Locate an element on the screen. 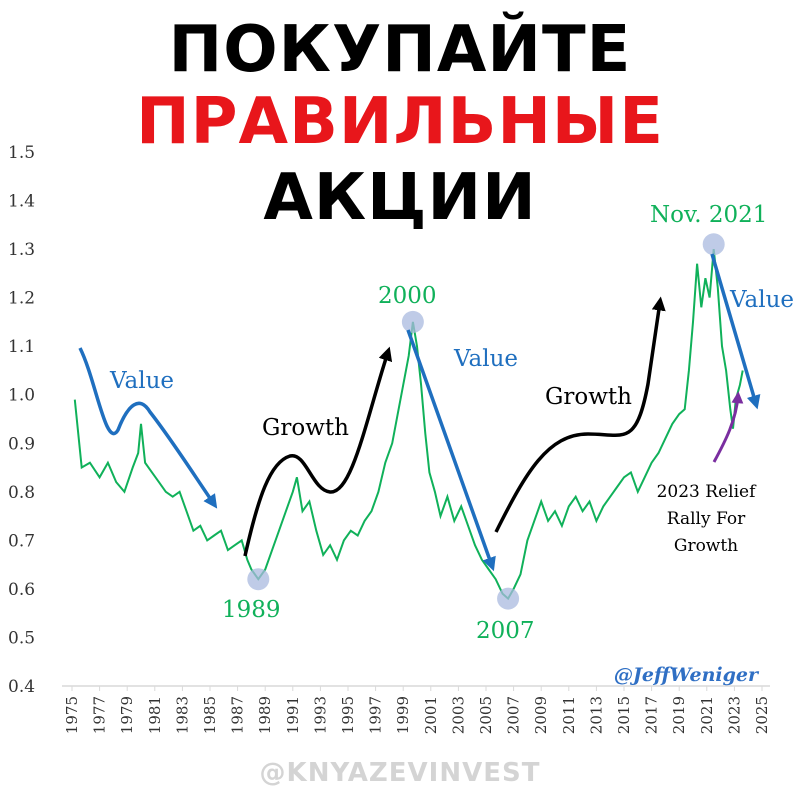 The height and width of the screenshot is (800, 800). watermark: @KNYAZEVINVEST is located at coordinates (400, 773).